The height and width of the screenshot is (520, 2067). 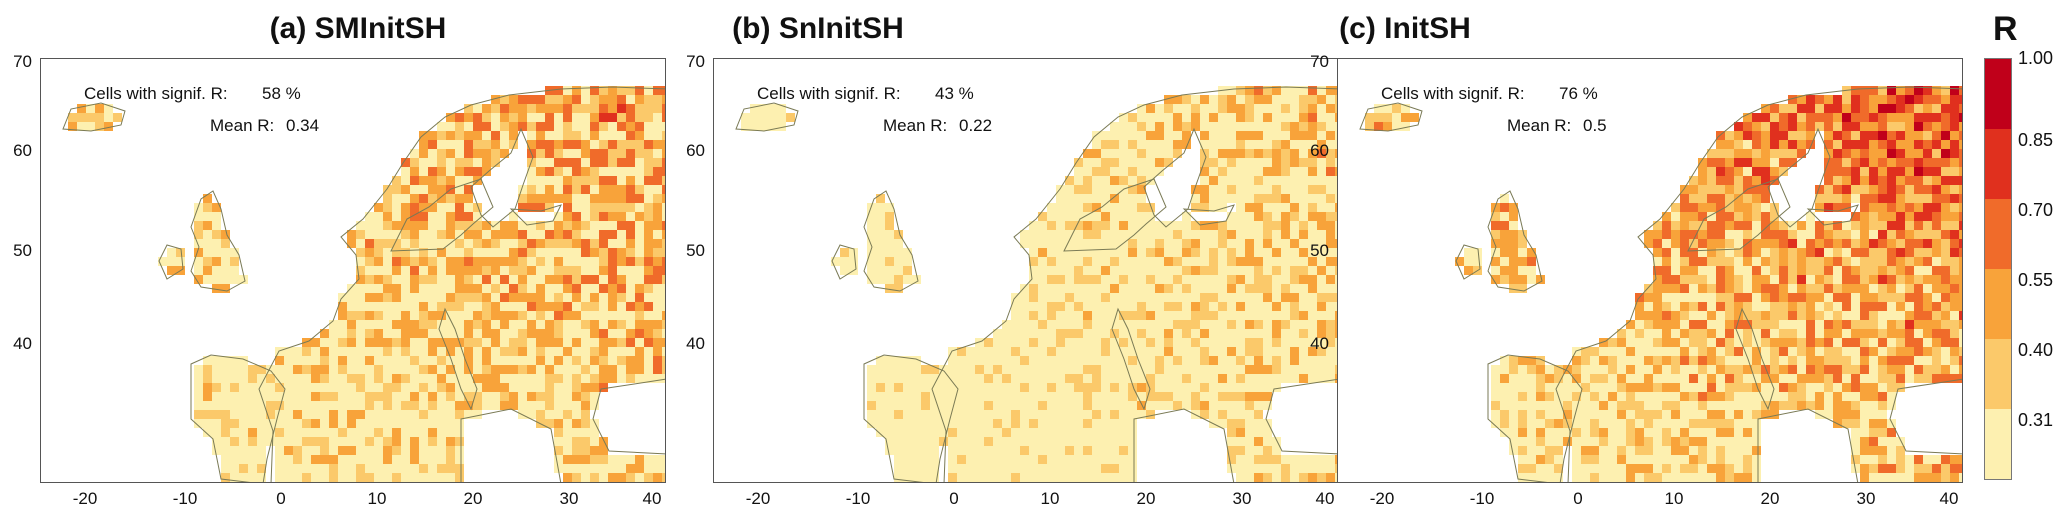 I want to click on mean-r-value-b: 0.22, so click(x=976, y=125).